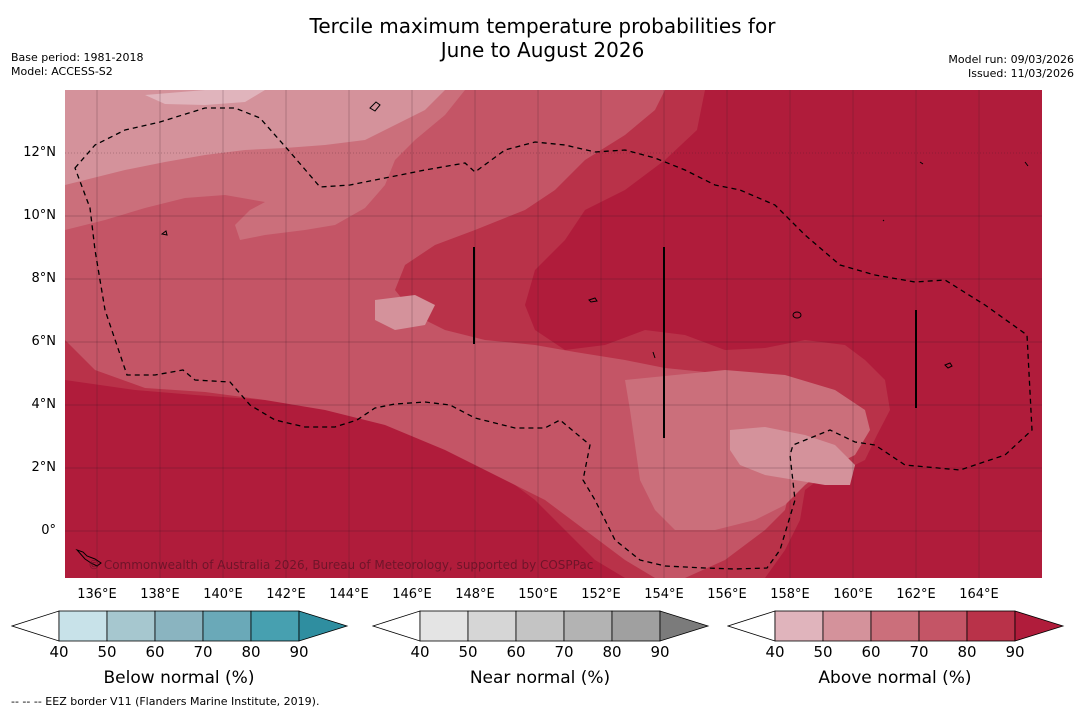  I want to click on lat-label: 2°N, so click(44, 467).